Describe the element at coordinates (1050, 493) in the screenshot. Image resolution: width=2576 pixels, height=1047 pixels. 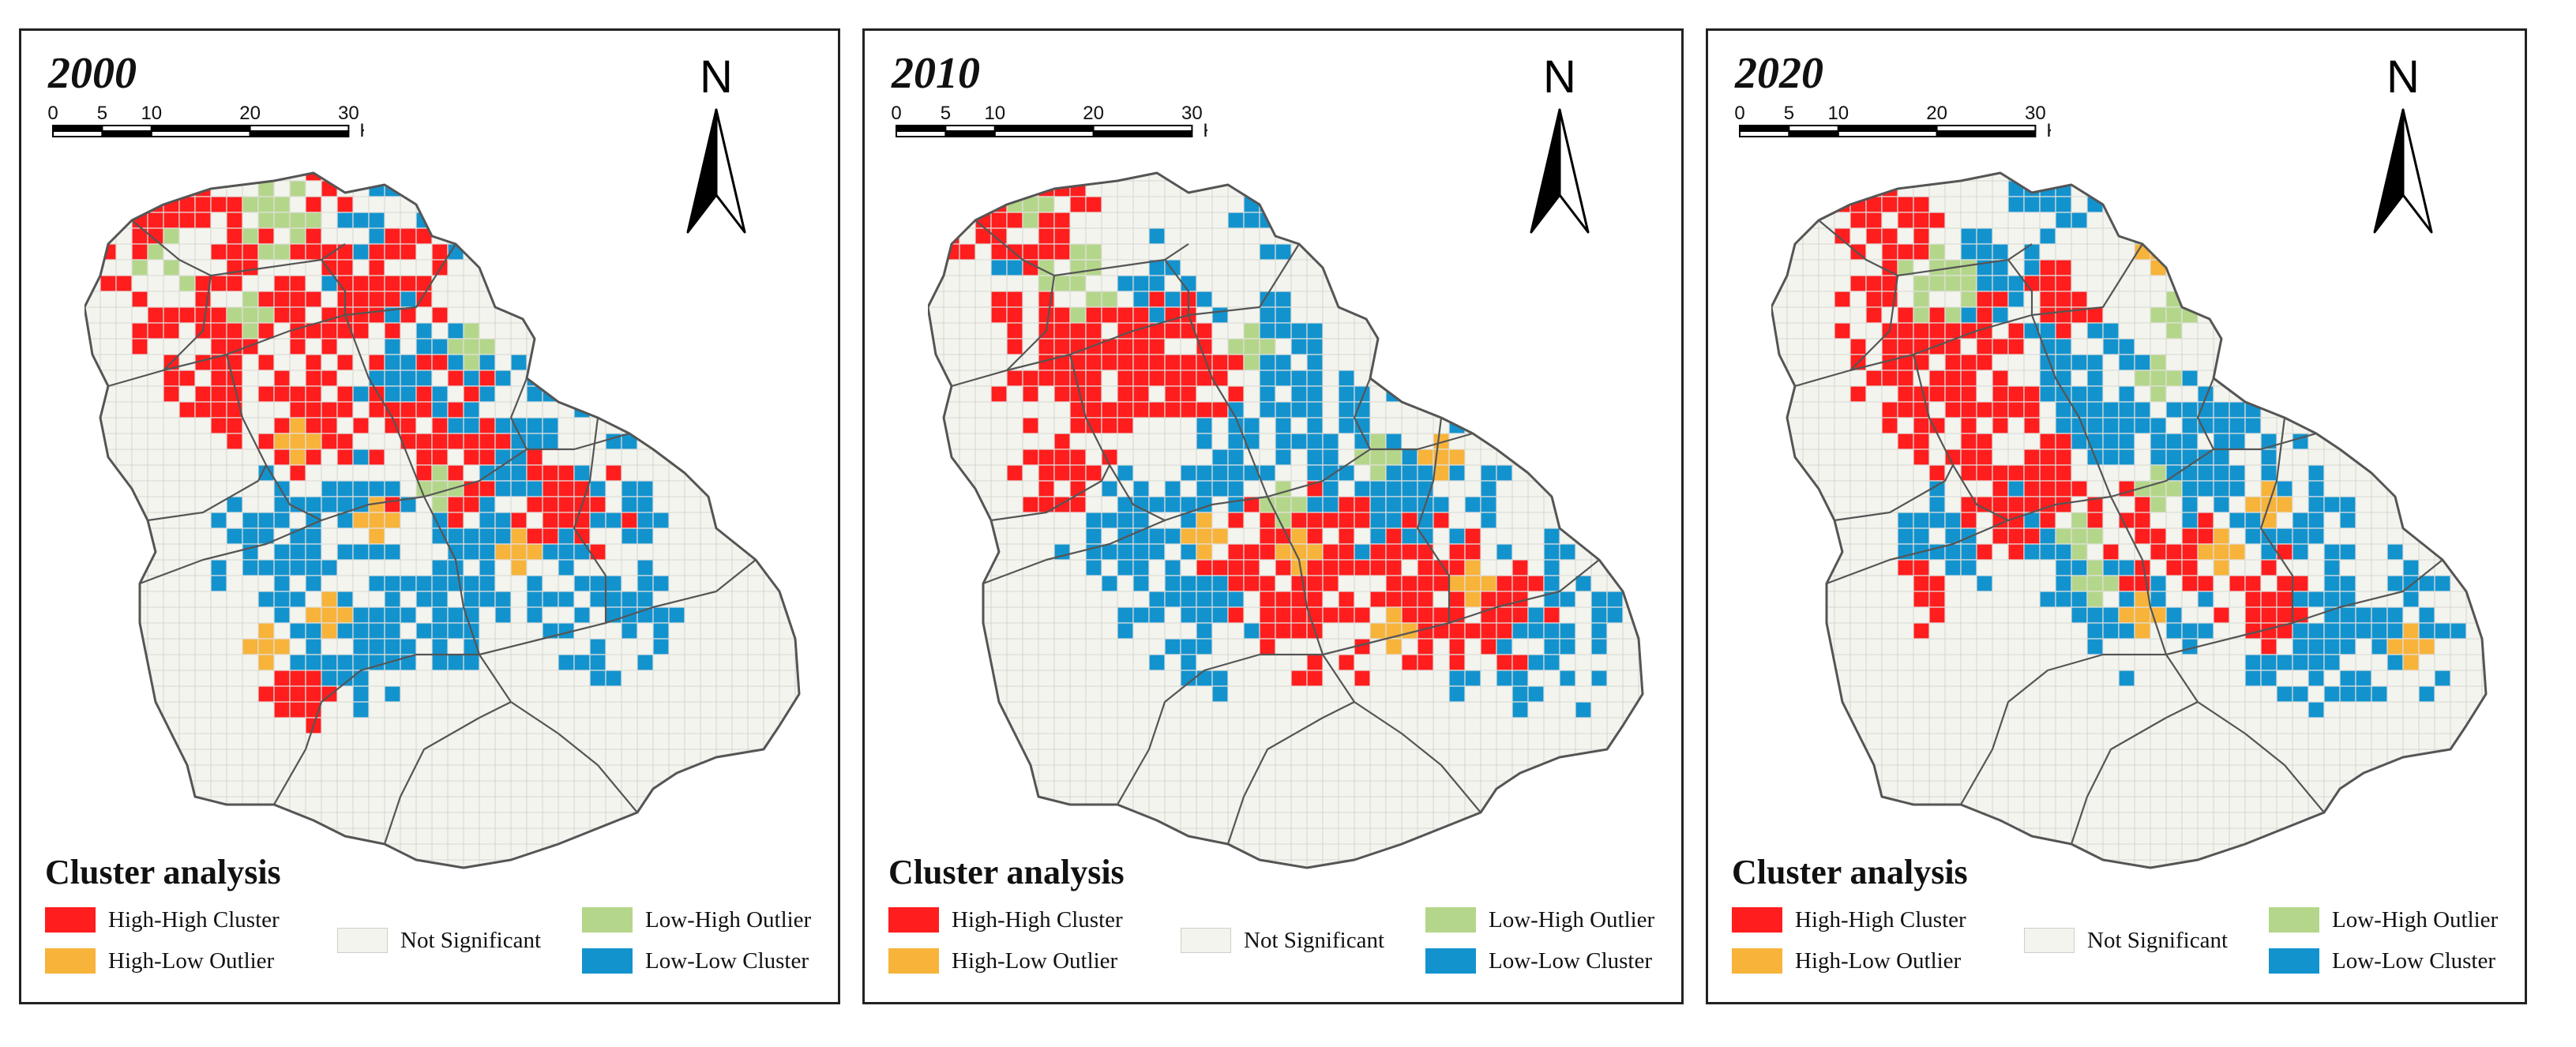
I see `district-boundary` at that location.